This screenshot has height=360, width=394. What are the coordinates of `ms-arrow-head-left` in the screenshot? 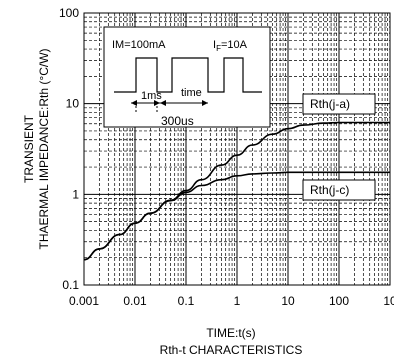 It's located at (134, 103).